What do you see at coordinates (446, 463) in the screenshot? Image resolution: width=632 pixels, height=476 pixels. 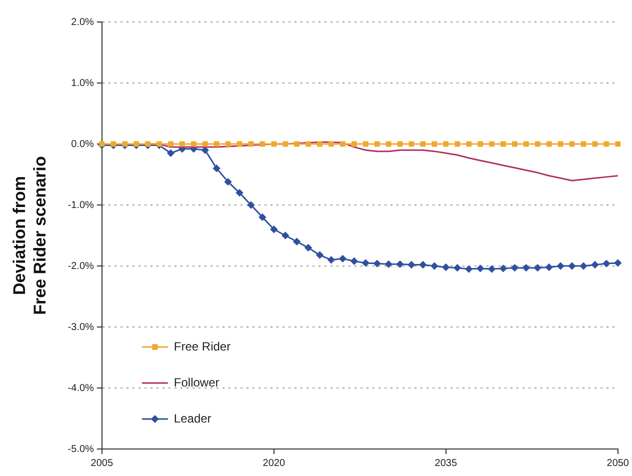 I see `x-tick-label: 2035` at bounding box center [446, 463].